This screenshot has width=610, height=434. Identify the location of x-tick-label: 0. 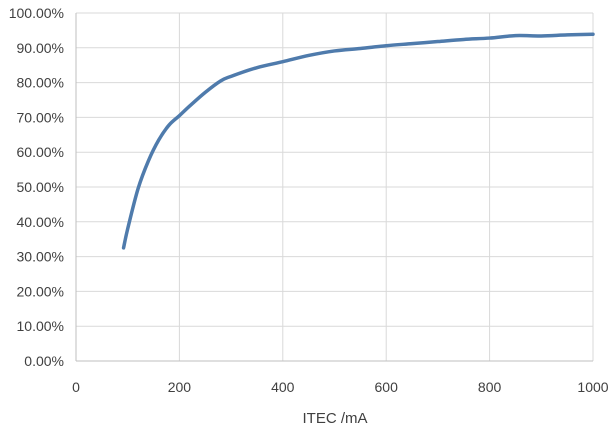
(76, 387).